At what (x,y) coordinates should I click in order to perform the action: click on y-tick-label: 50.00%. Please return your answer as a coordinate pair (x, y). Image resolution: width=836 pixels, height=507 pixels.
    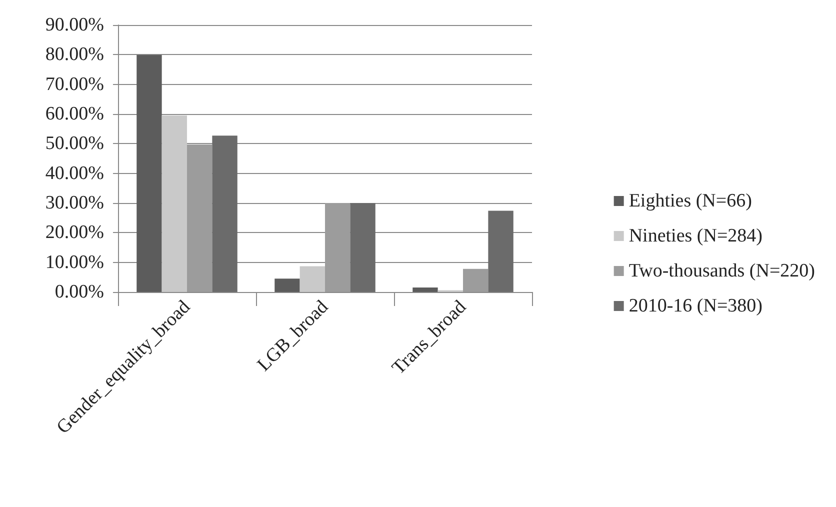
    Looking at the image, I should click on (74, 143).